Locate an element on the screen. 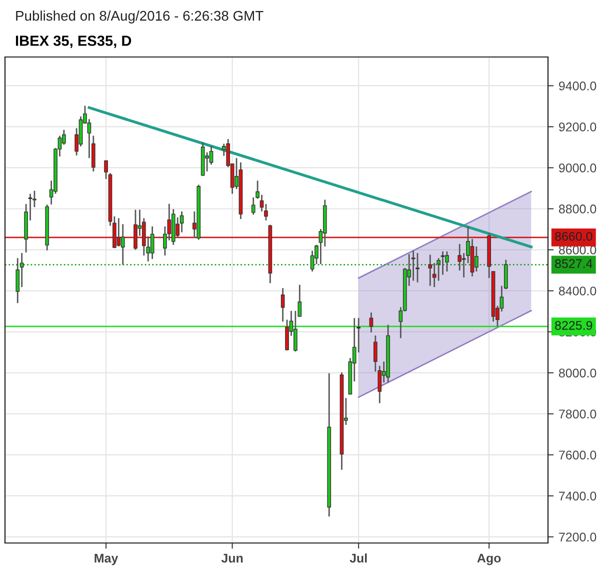 The image size is (598, 566). x-tick-label: Ago is located at coordinates (489, 560).